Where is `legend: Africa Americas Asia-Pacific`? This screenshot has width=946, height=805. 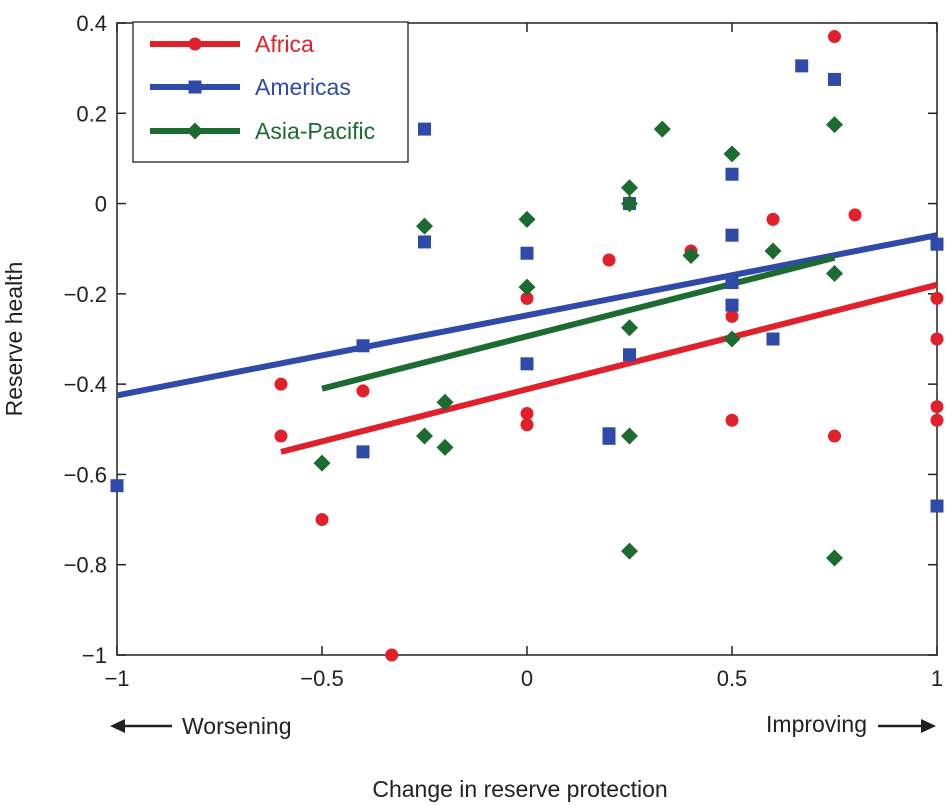 legend: Africa Americas Asia-Pacific is located at coordinates (270, 92).